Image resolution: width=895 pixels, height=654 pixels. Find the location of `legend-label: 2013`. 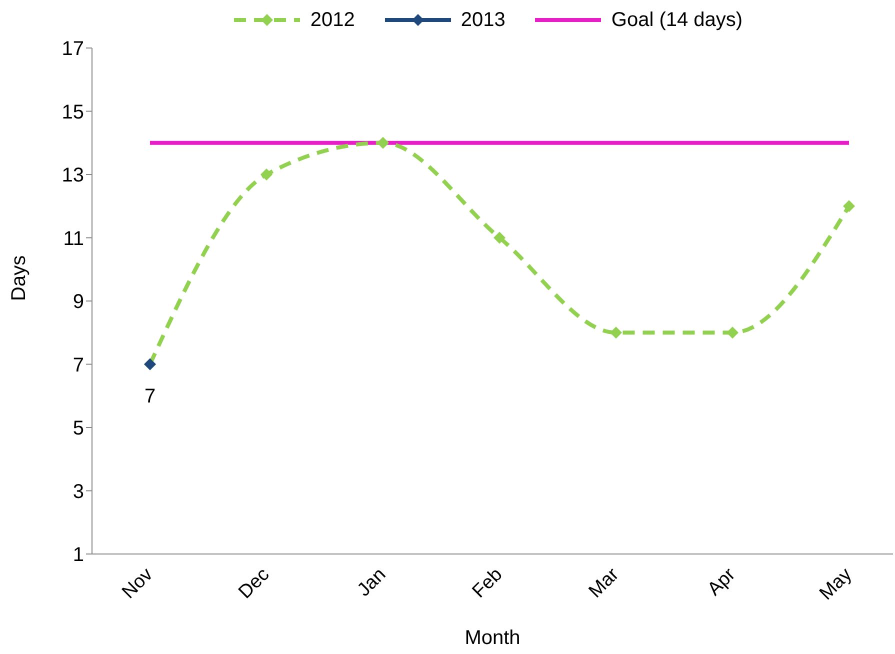

legend-label: 2013 is located at coordinates (483, 20).